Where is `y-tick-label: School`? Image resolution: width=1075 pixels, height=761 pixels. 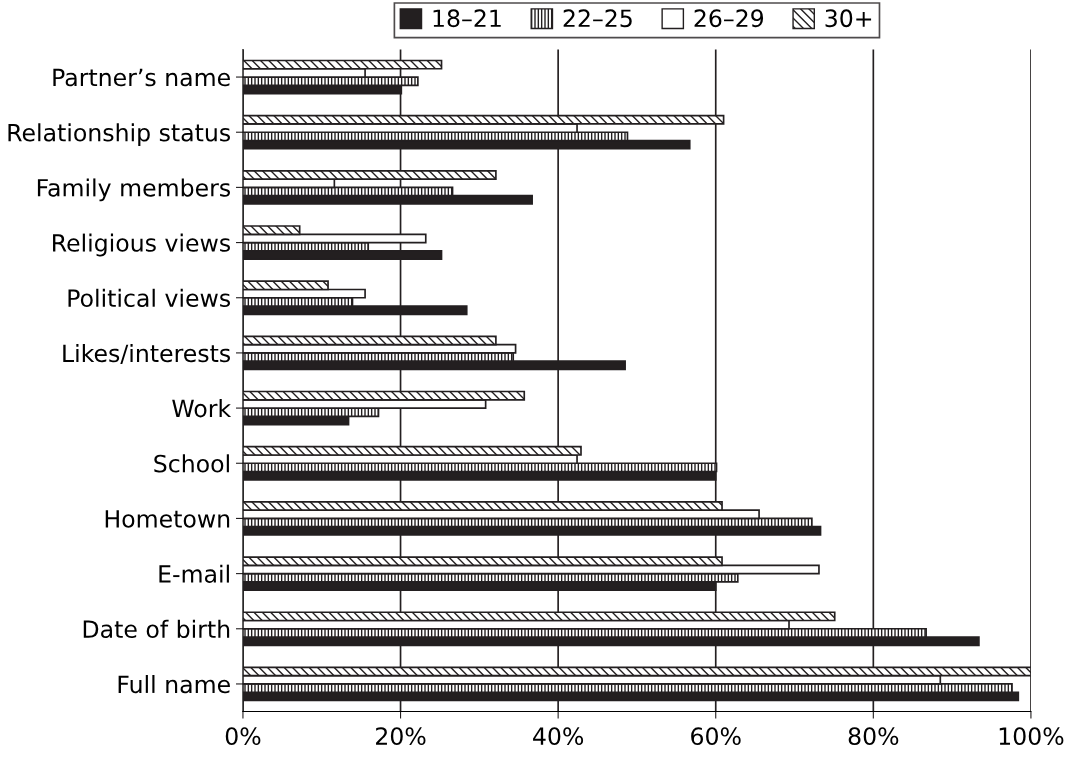
y-tick-label: School is located at coordinates (191, 463).